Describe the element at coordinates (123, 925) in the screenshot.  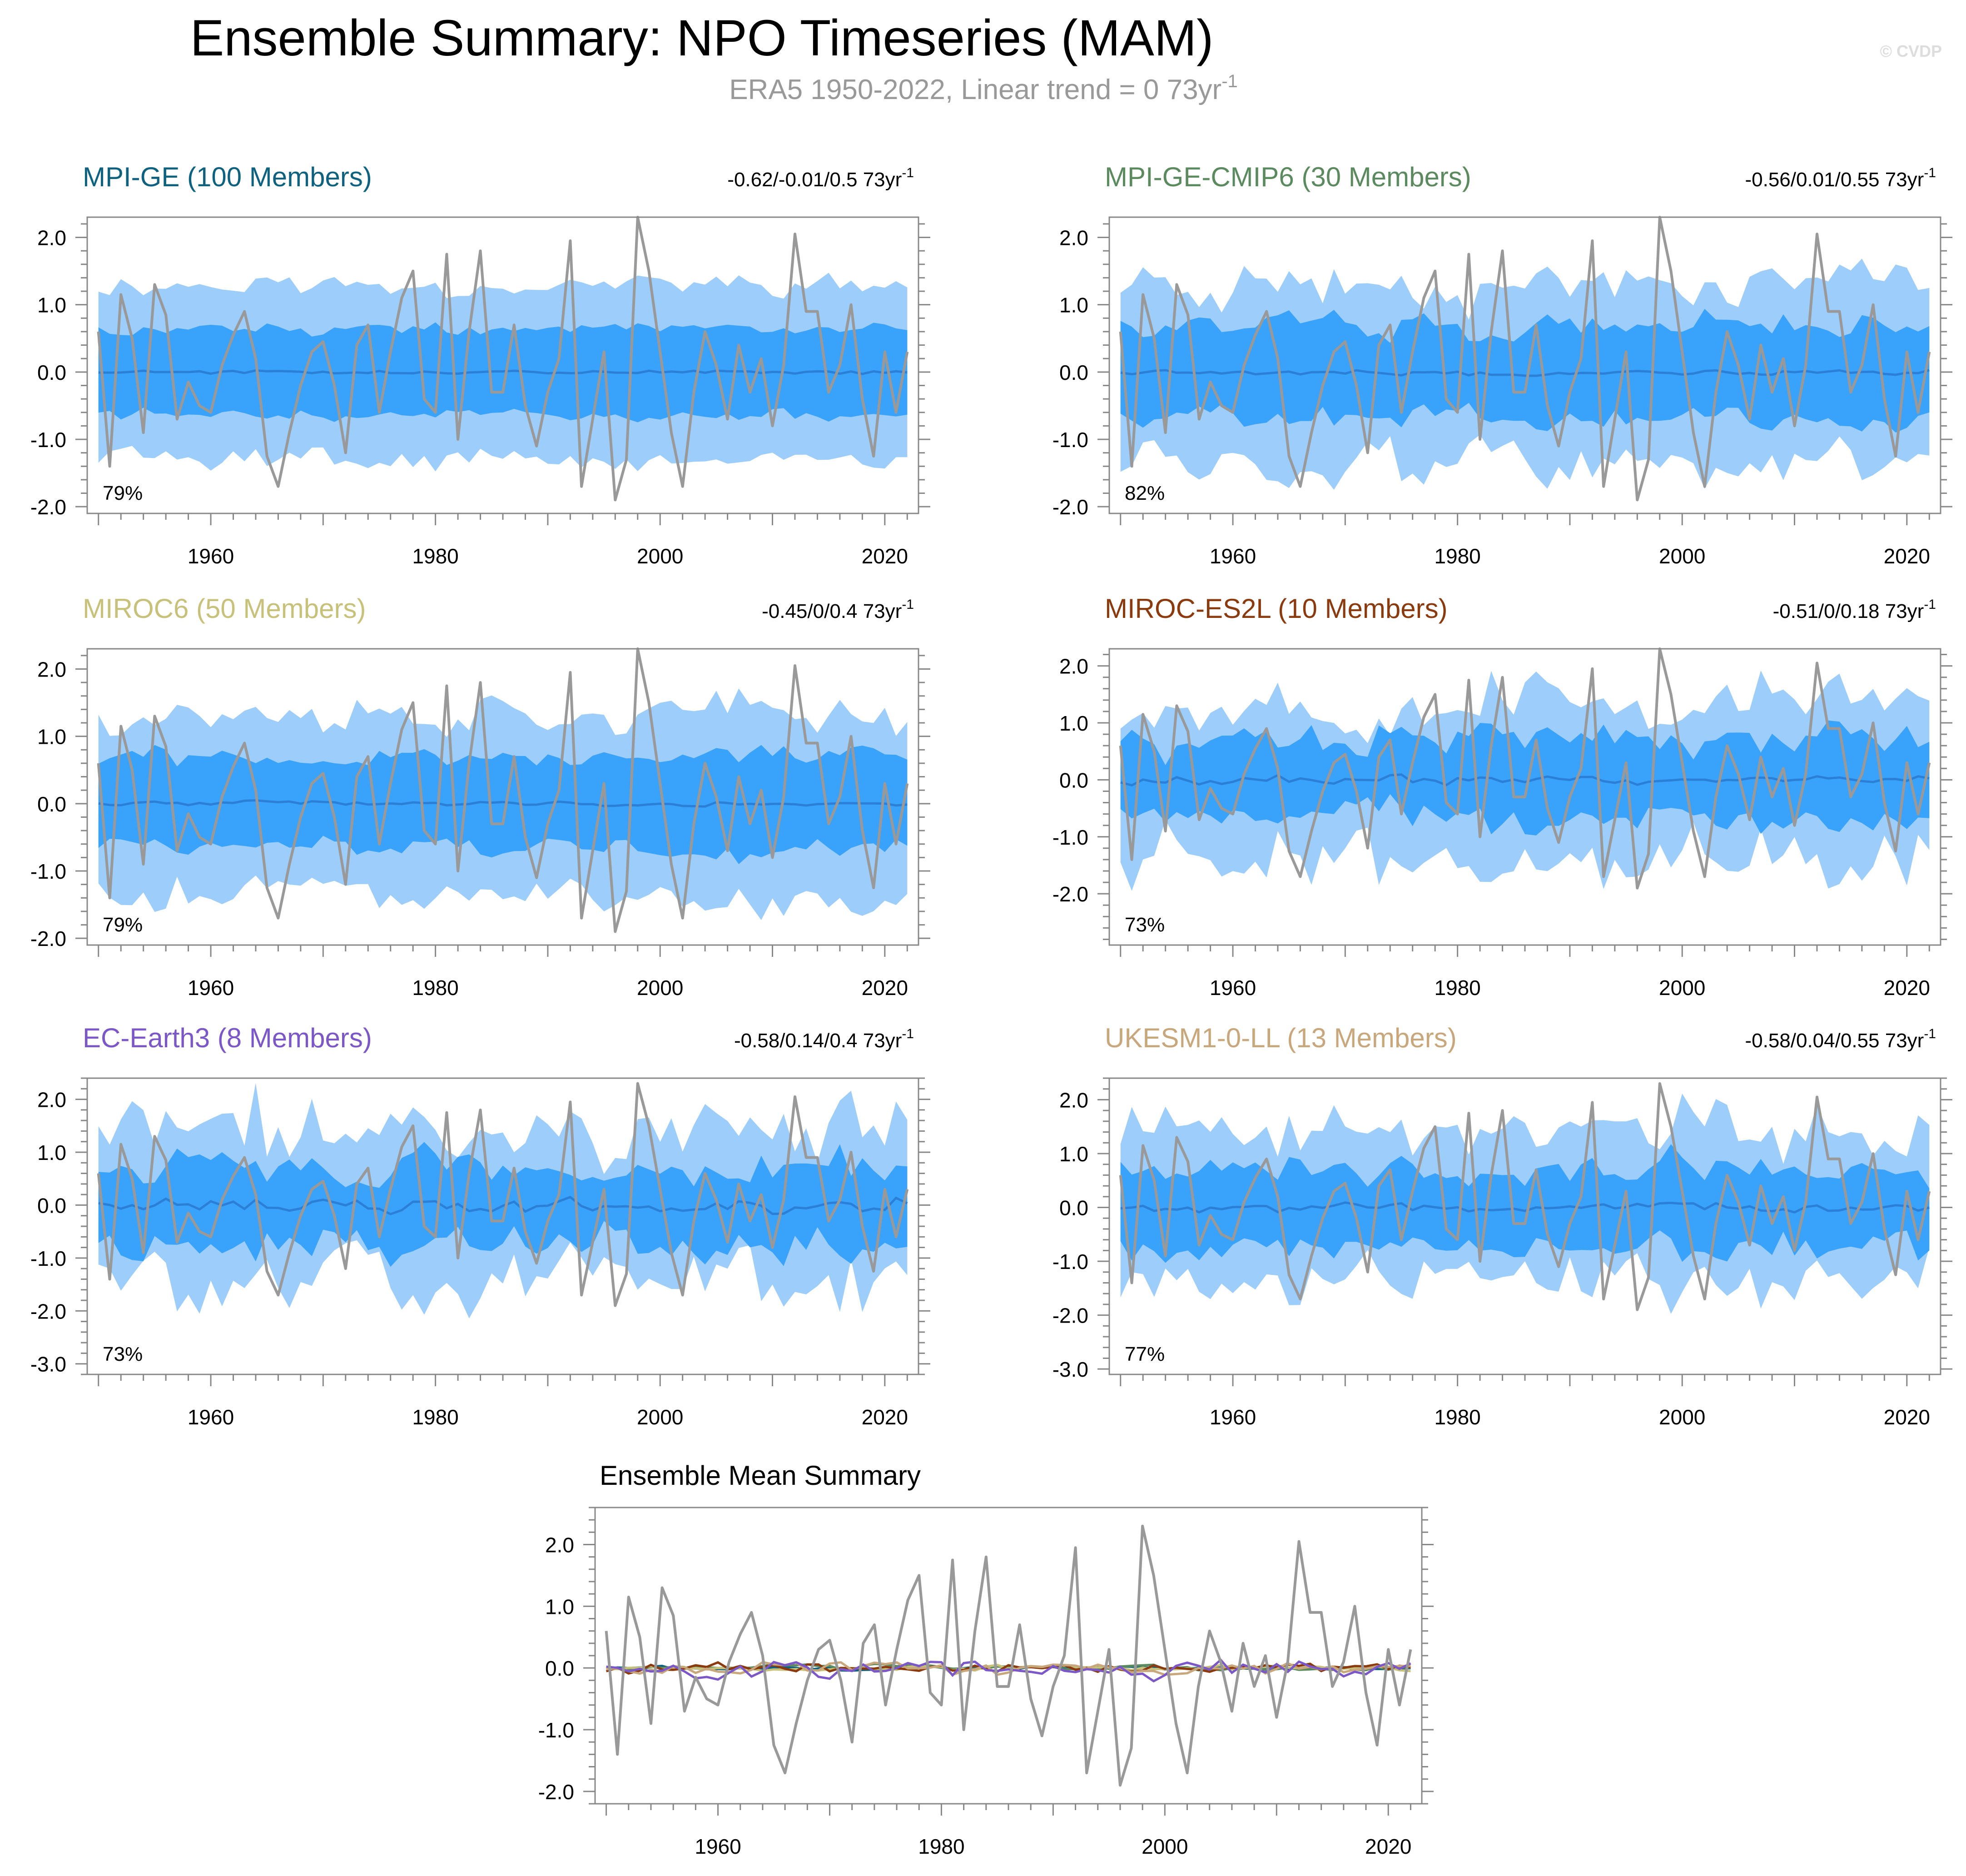
I see `percent-label: 79%` at that location.